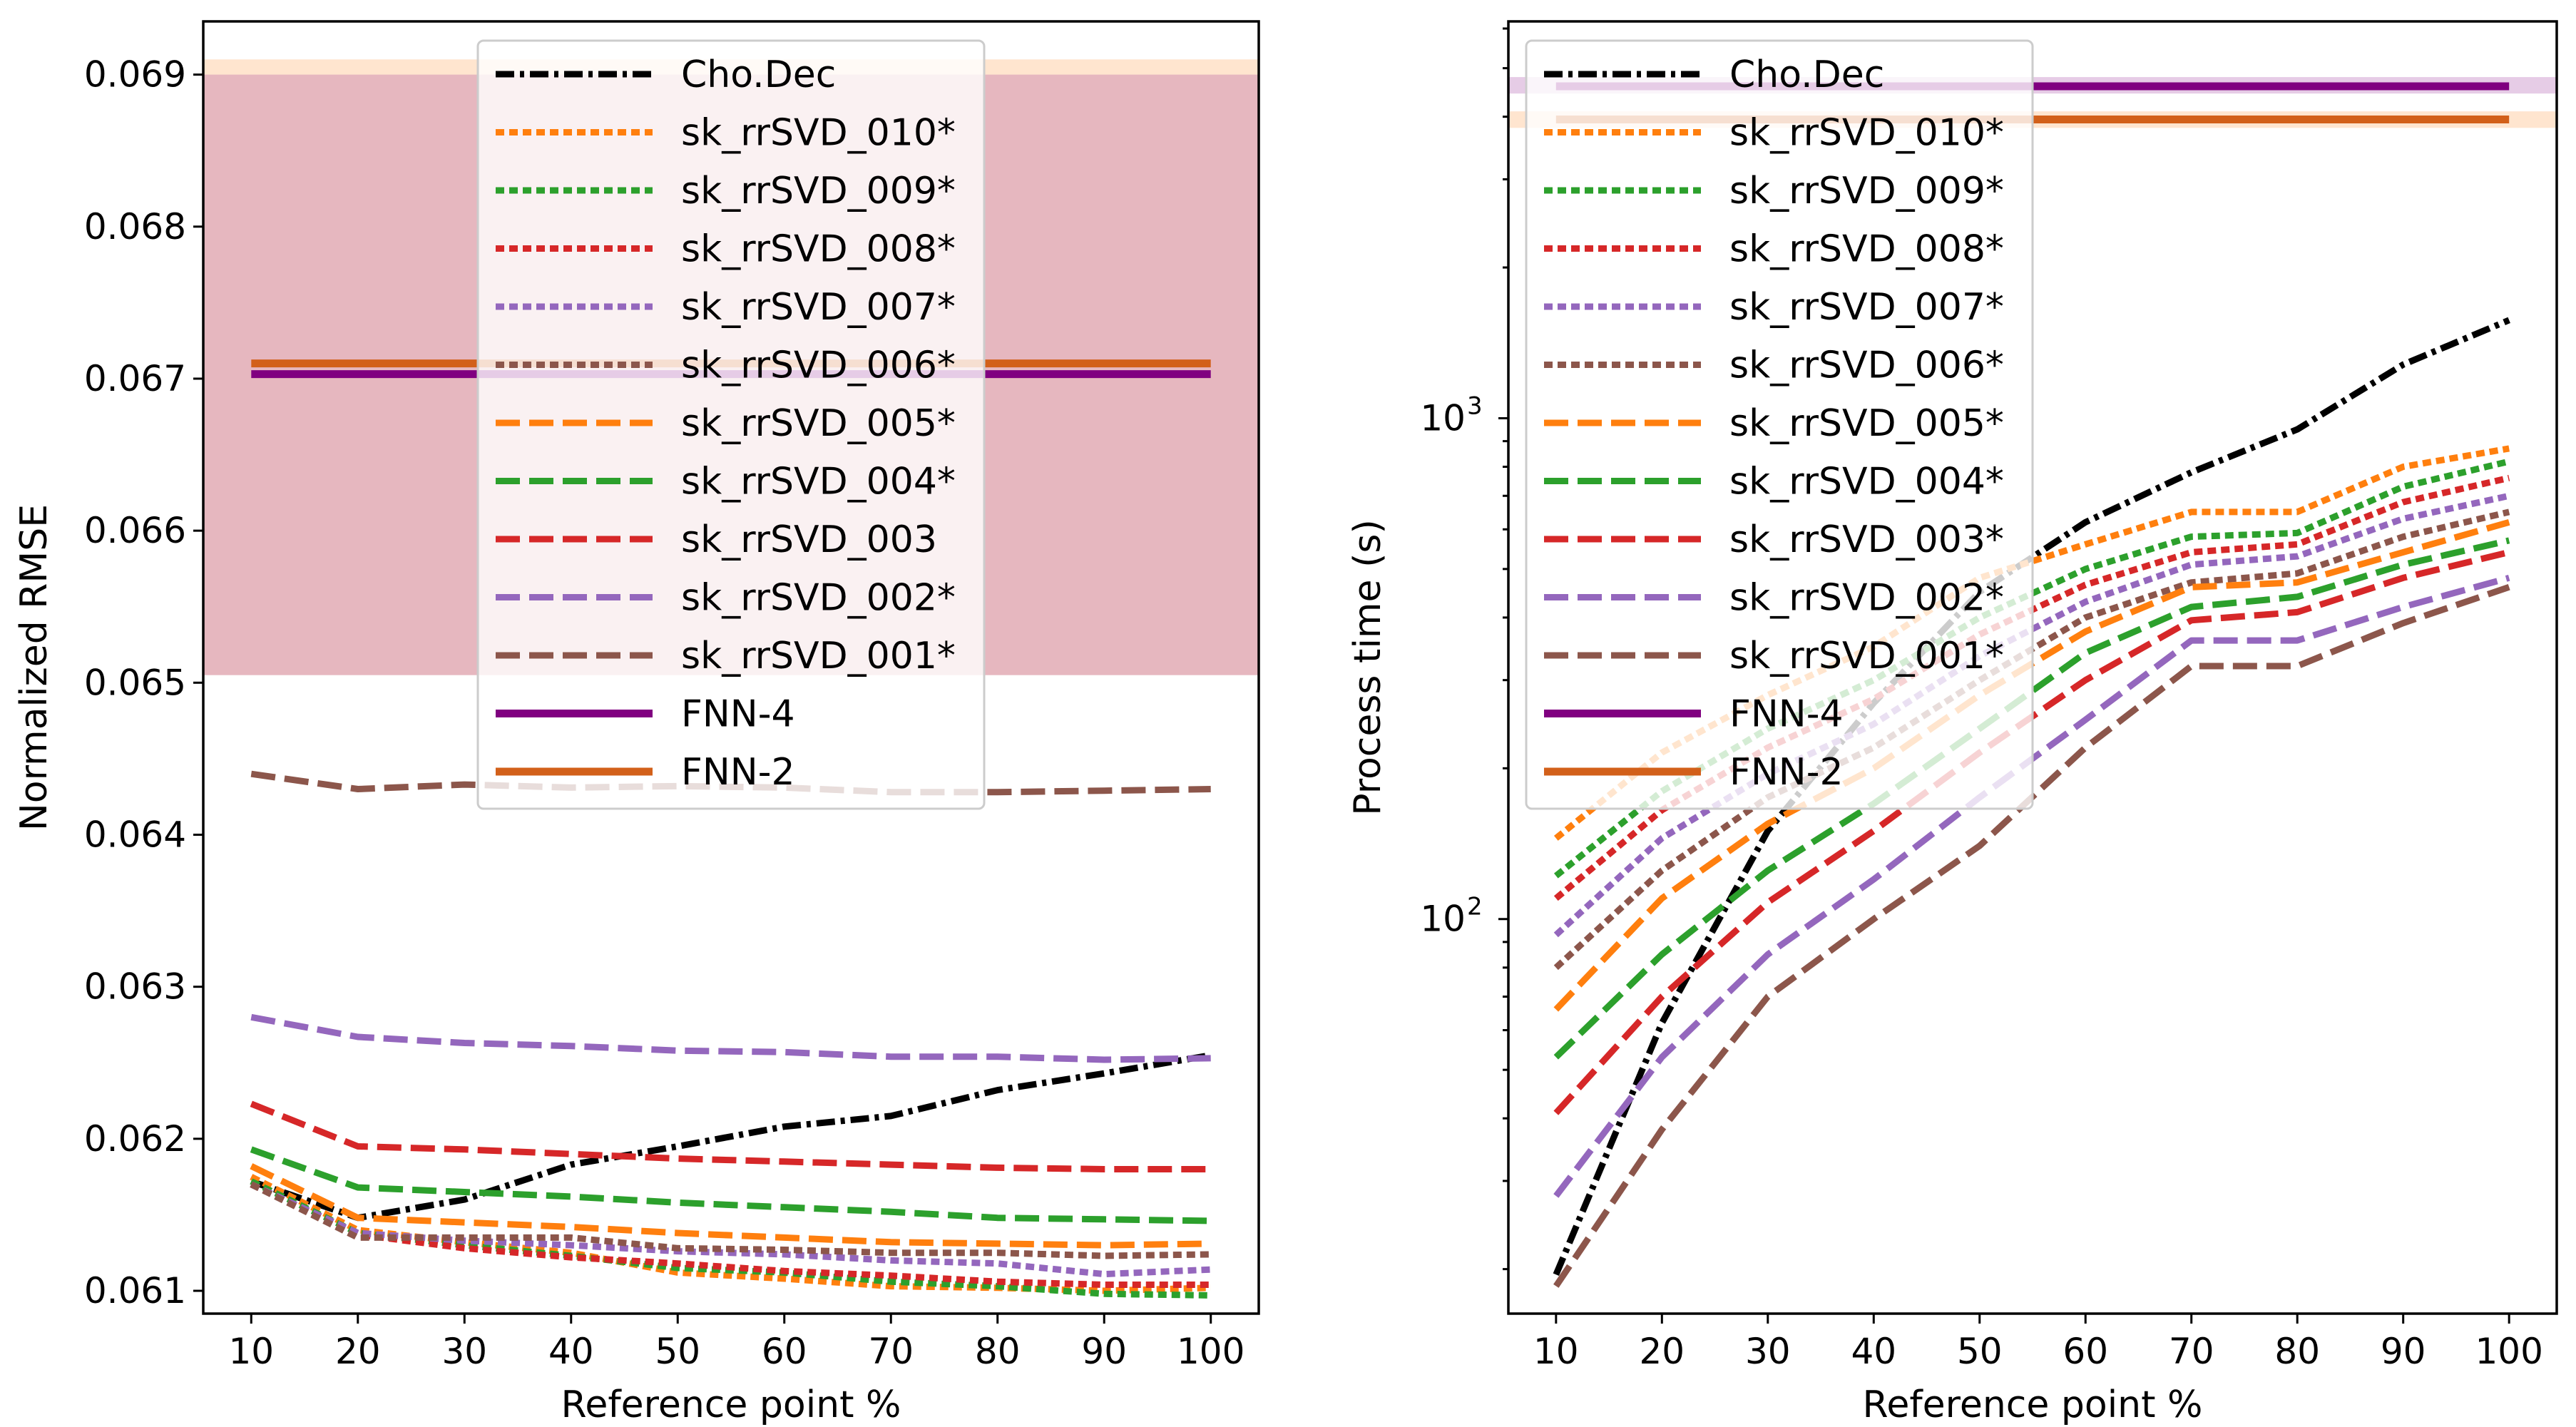  Describe the element at coordinates (1866, 540) in the screenshot. I see `legend-label: sk_rrSVD_003*` at that location.